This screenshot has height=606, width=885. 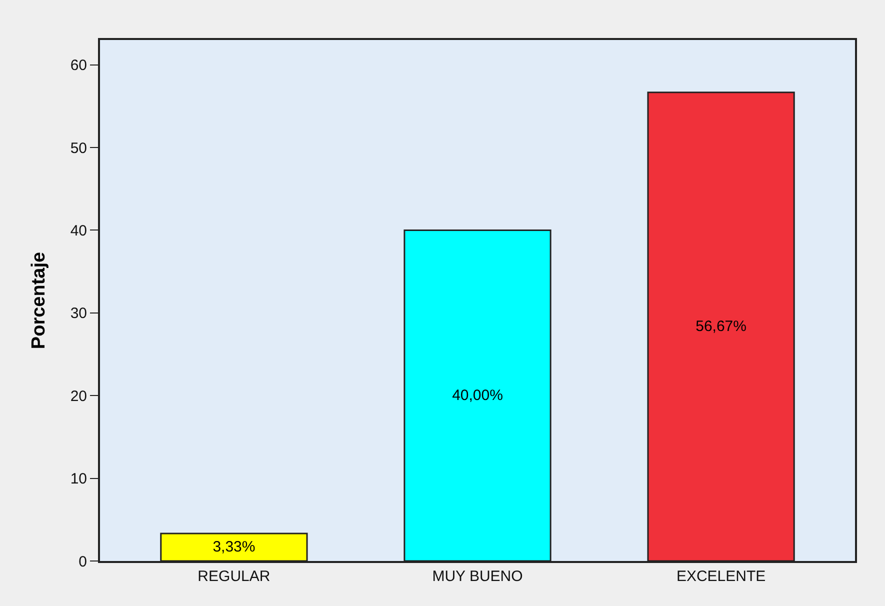 I want to click on y-tick-label: 10, so click(x=78, y=479).